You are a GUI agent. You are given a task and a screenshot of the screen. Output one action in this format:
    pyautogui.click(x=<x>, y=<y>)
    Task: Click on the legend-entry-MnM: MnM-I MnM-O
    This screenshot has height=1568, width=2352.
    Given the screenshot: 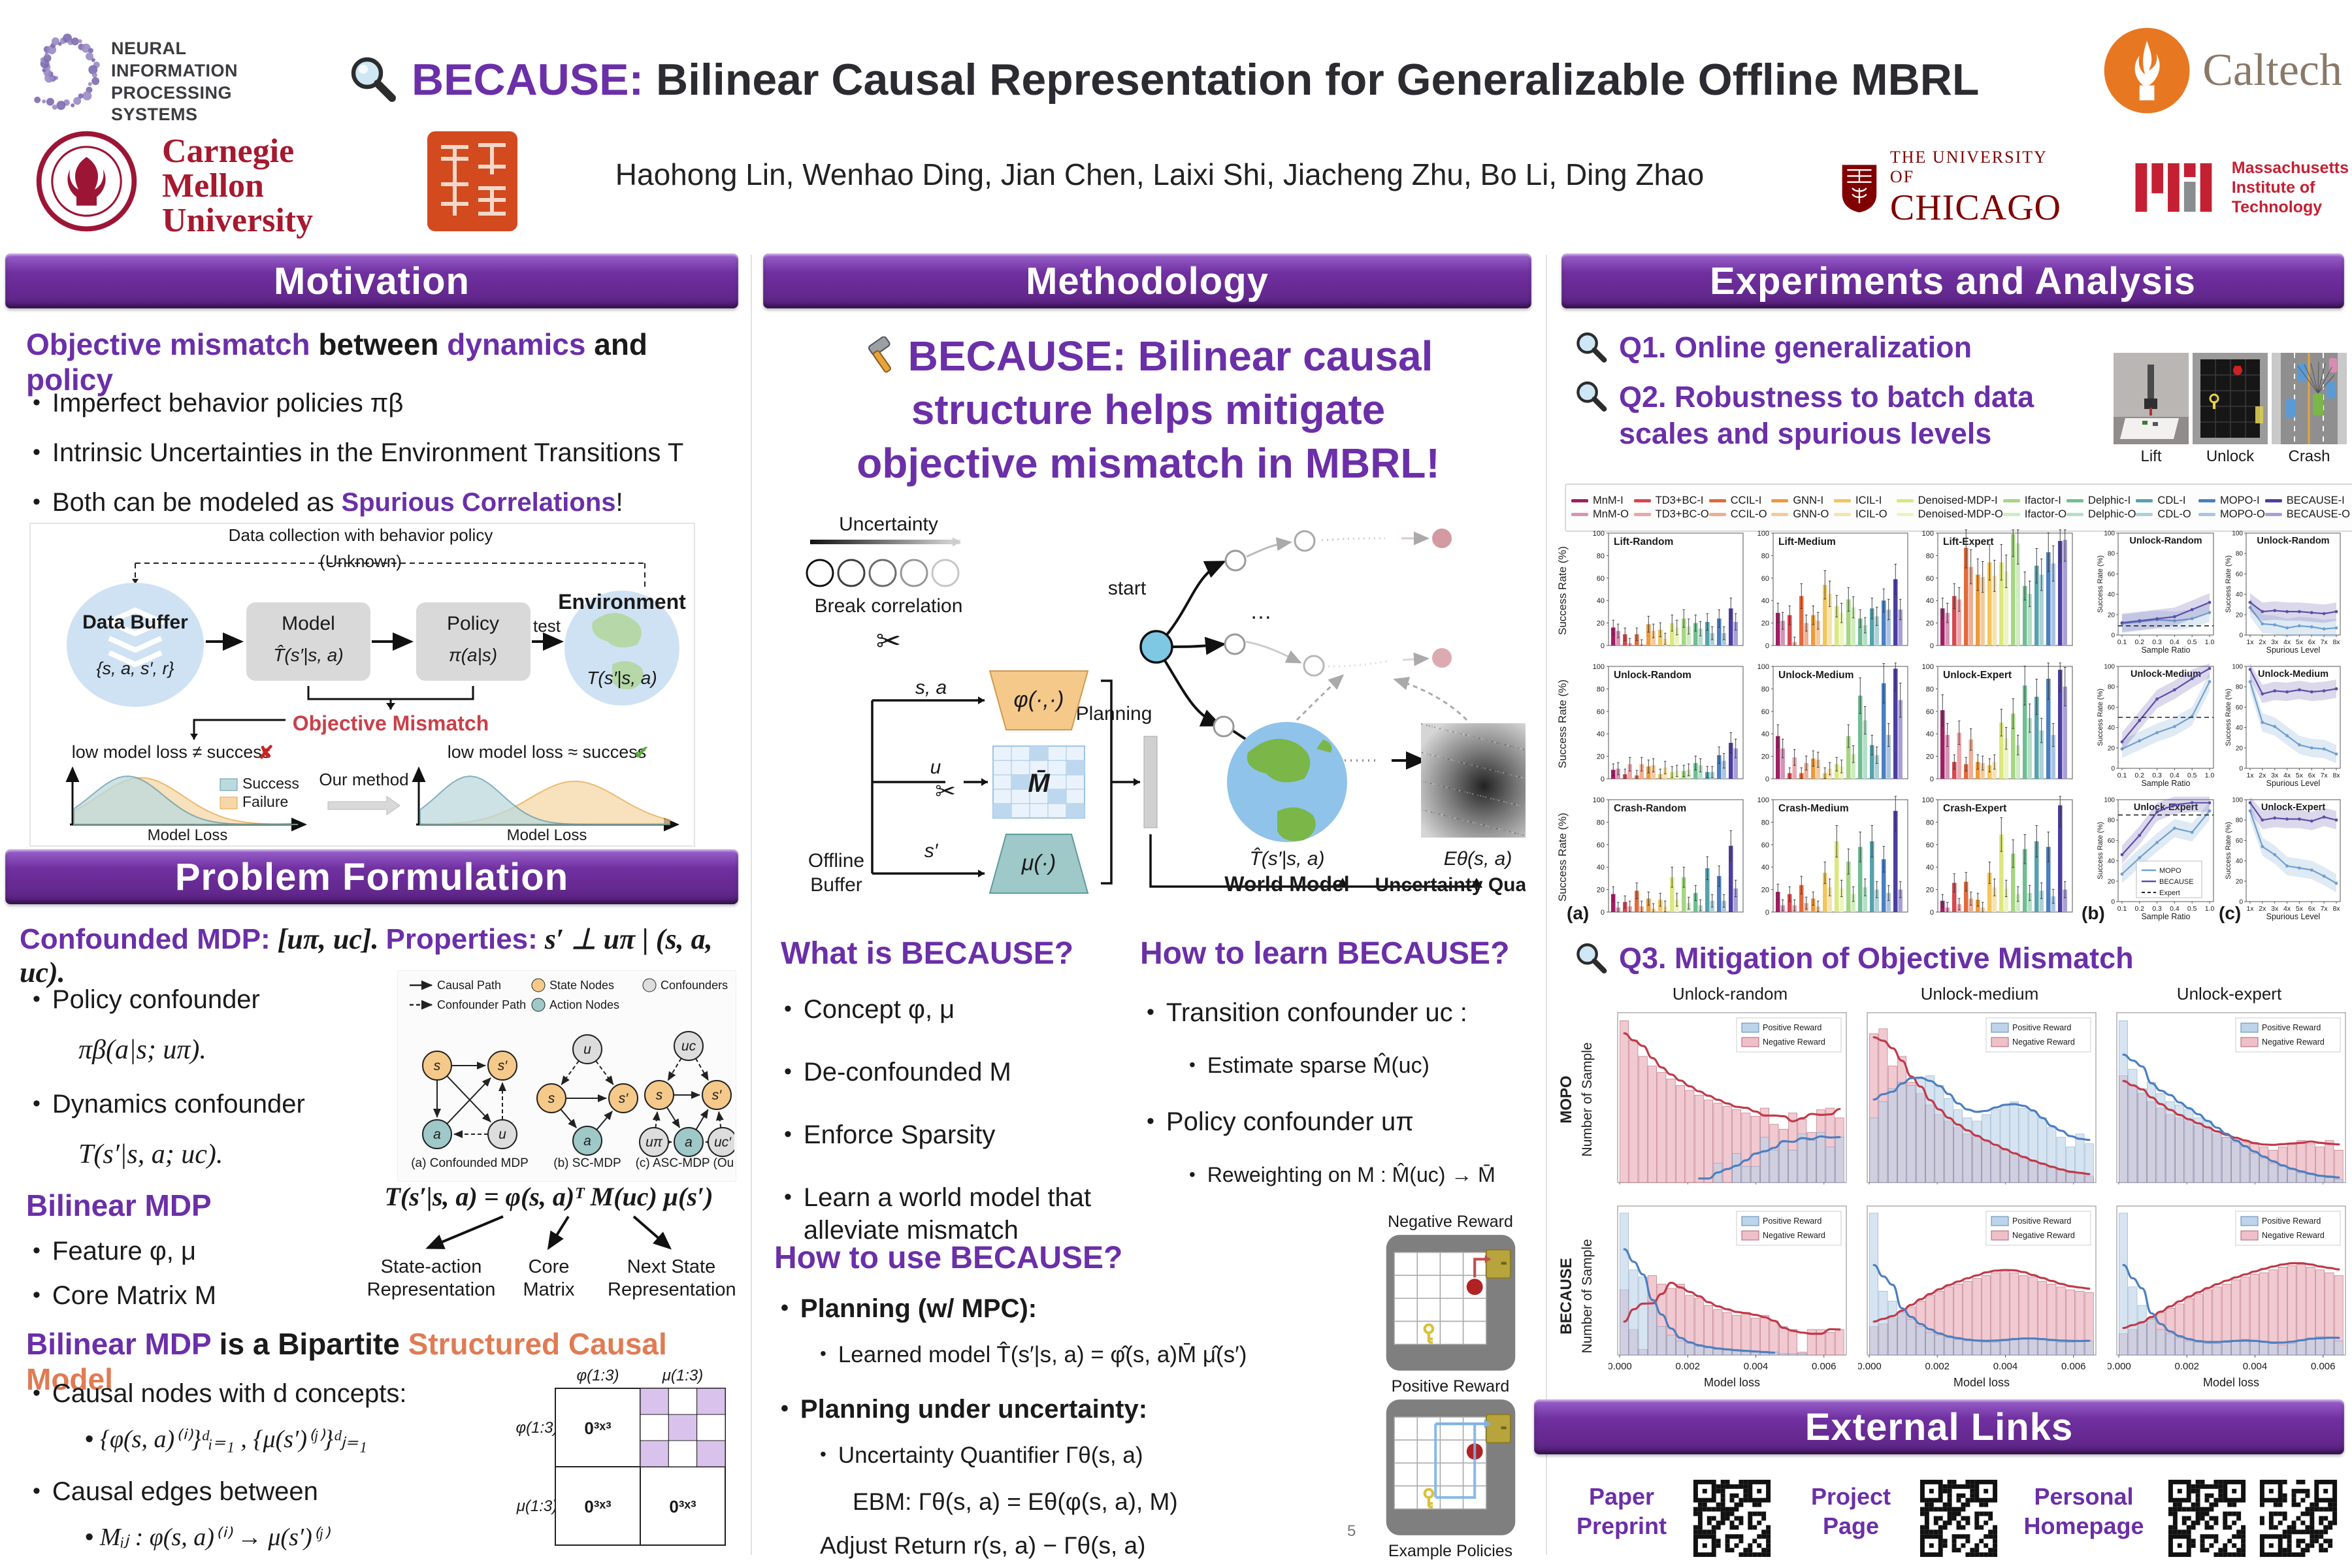 What is the action you would take?
    pyautogui.click(x=1602, y=508)
    